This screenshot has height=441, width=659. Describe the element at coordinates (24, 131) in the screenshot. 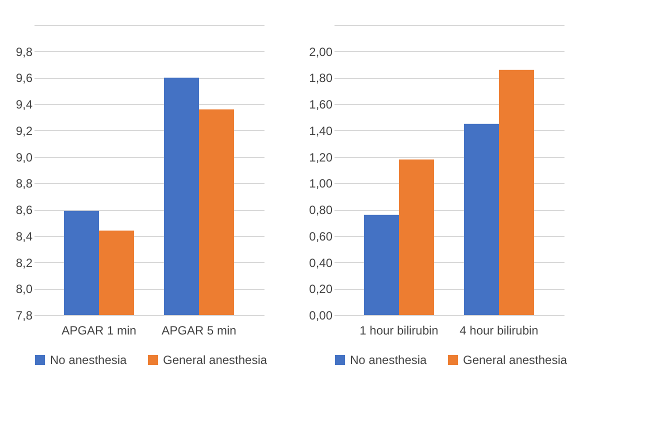

I see `y-tick-label: 9,2` at that location.